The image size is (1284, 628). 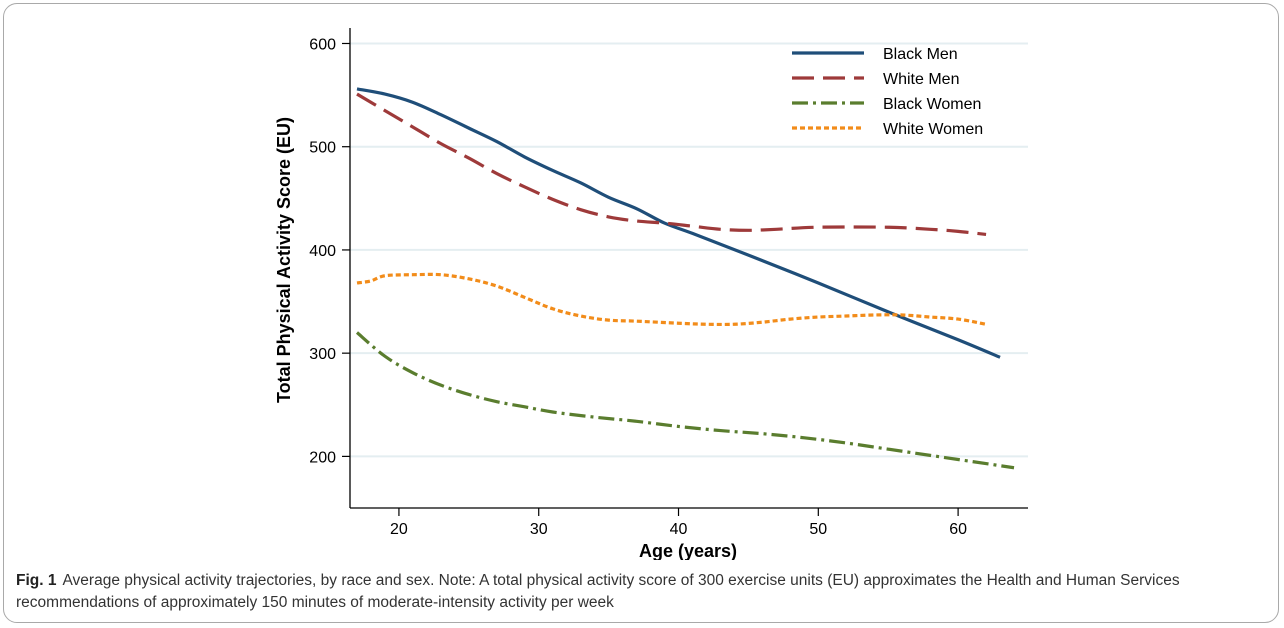 What do you see at coordinates (932, 104) in the screenshot?
I see `legend-label: Black Women` at bounding box center [932, 104].